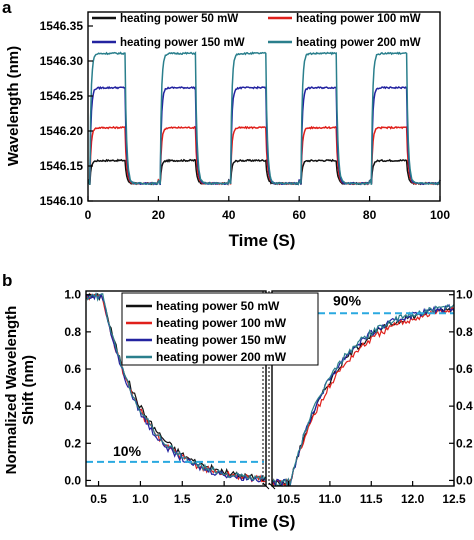 The height and width of the screenshot is (540, 474). What do you see at coordinates (140, 499) in the screenshot?
I see `panel-b-x-tick-label: 1.0` at bounding box center [140, 499].